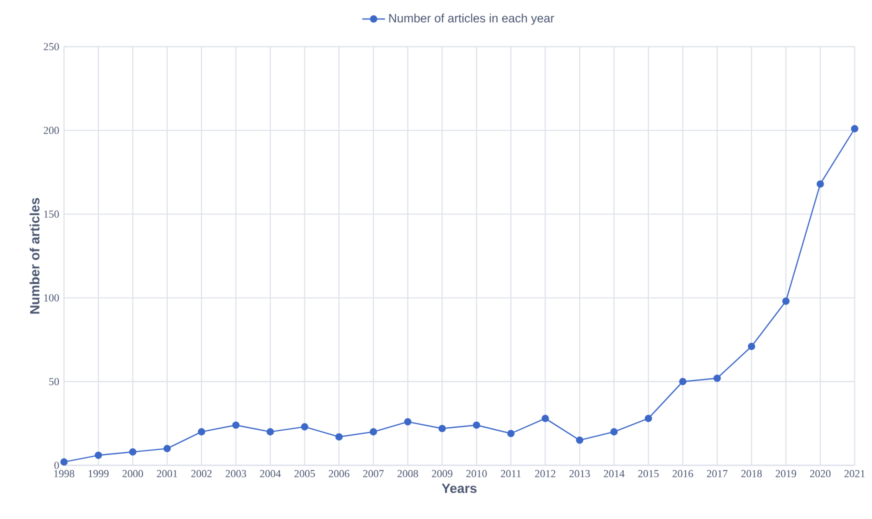 The image size is (872, 519). Describe the element at coordinates (545, 474) in the screenshot. I see `x-tick-label: 2012` at that location.